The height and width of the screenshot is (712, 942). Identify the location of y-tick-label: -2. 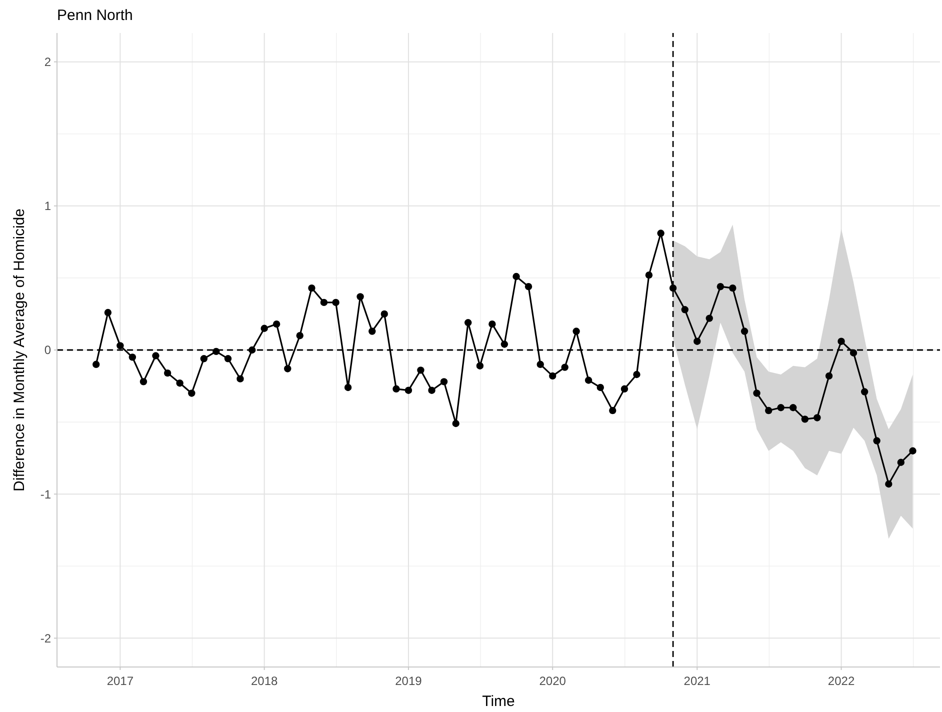
(46, 638).